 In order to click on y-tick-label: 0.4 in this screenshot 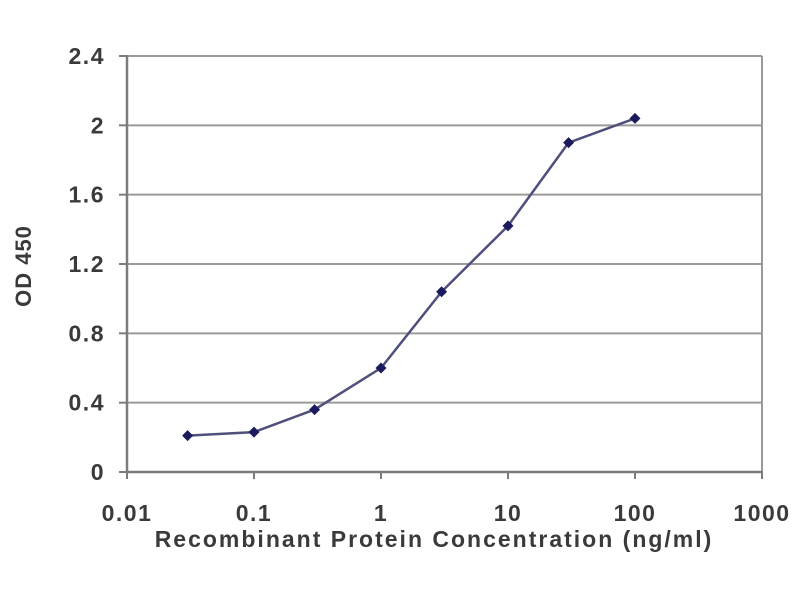, I will do `click(87, 403)`.